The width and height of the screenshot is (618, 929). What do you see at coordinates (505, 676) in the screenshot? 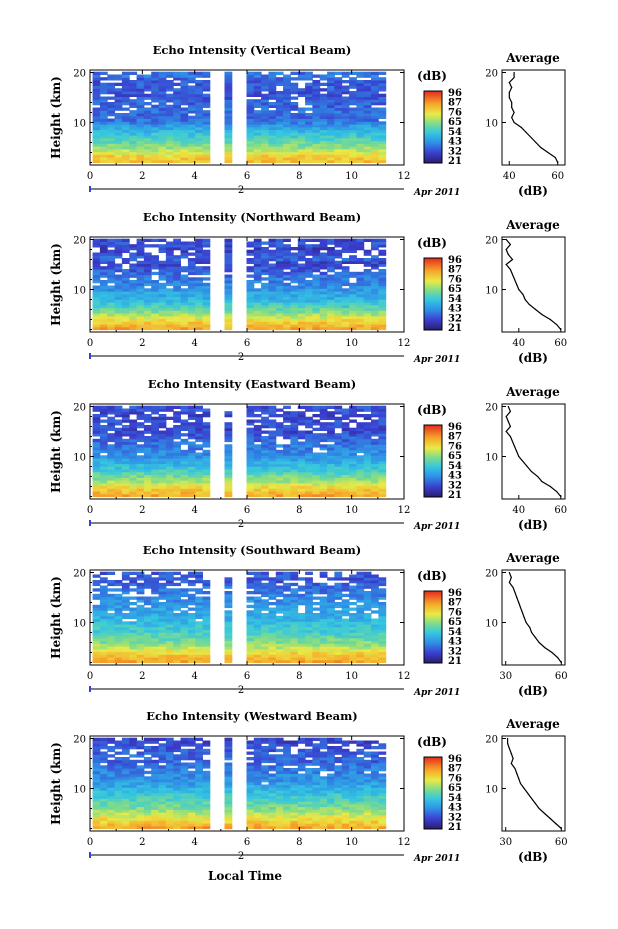
I see `profile-x-tick-label: 30` at bounding box center [505, 676].